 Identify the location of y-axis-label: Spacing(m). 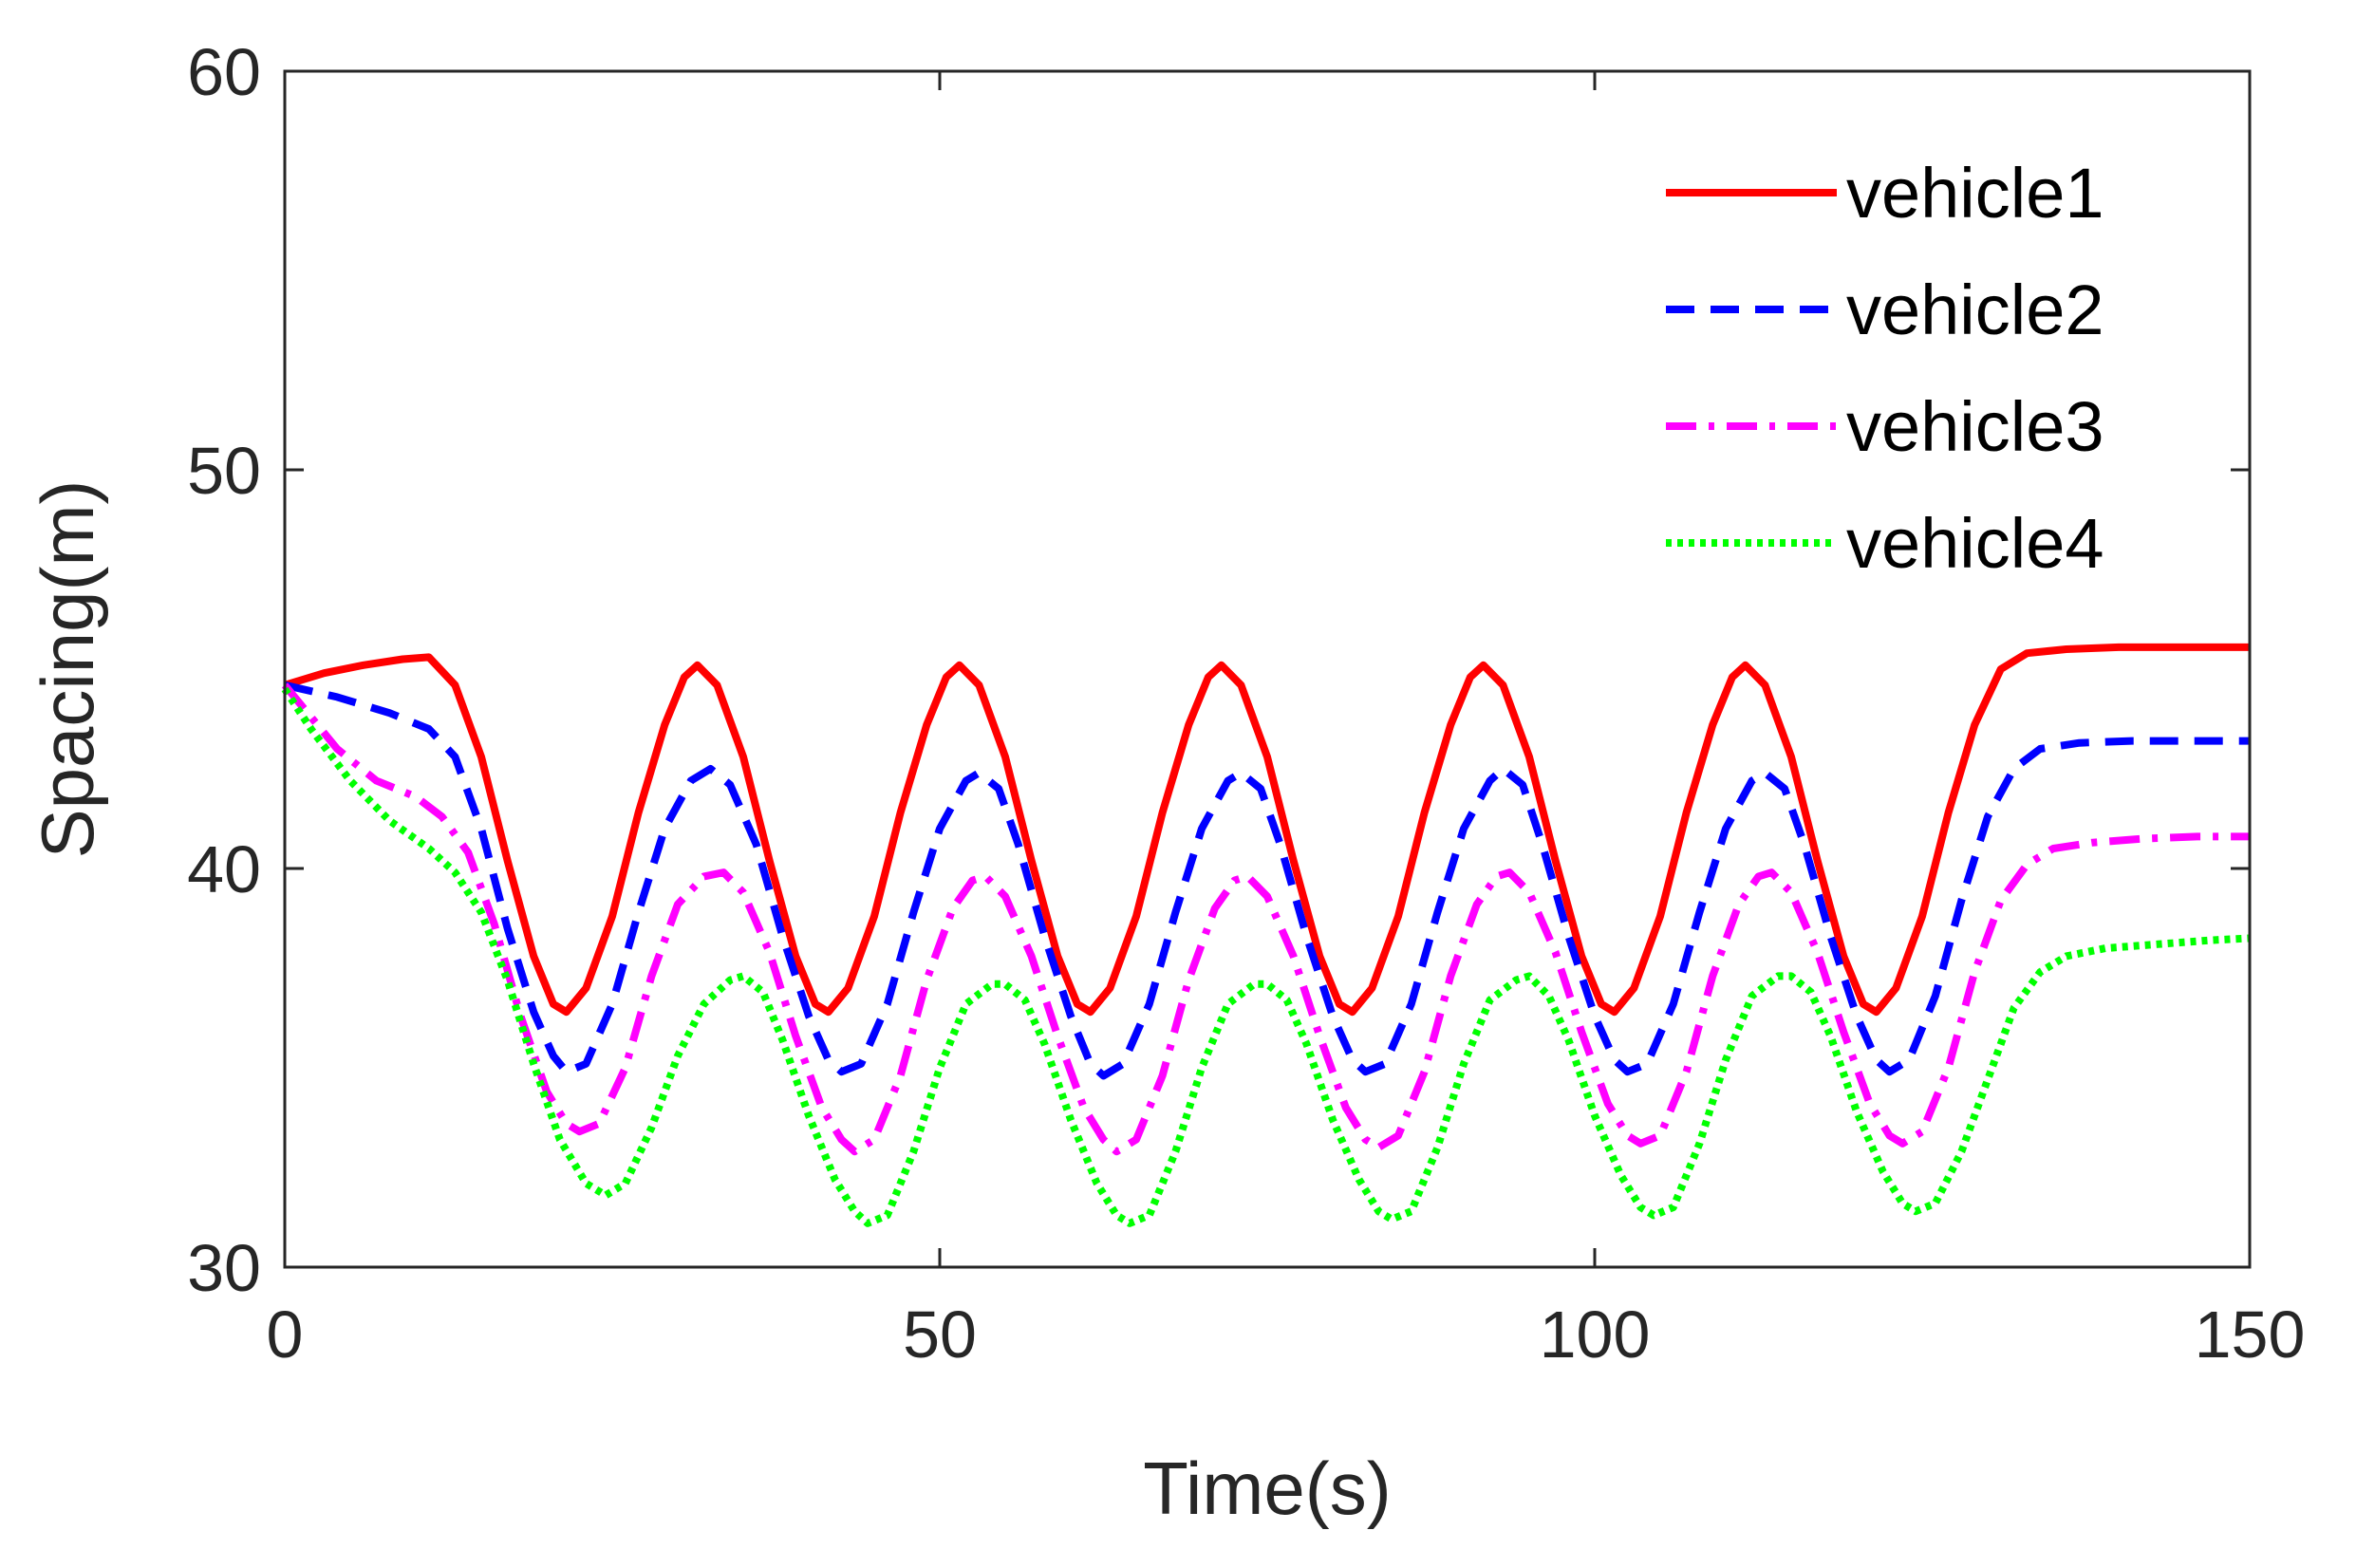
(67, 669).